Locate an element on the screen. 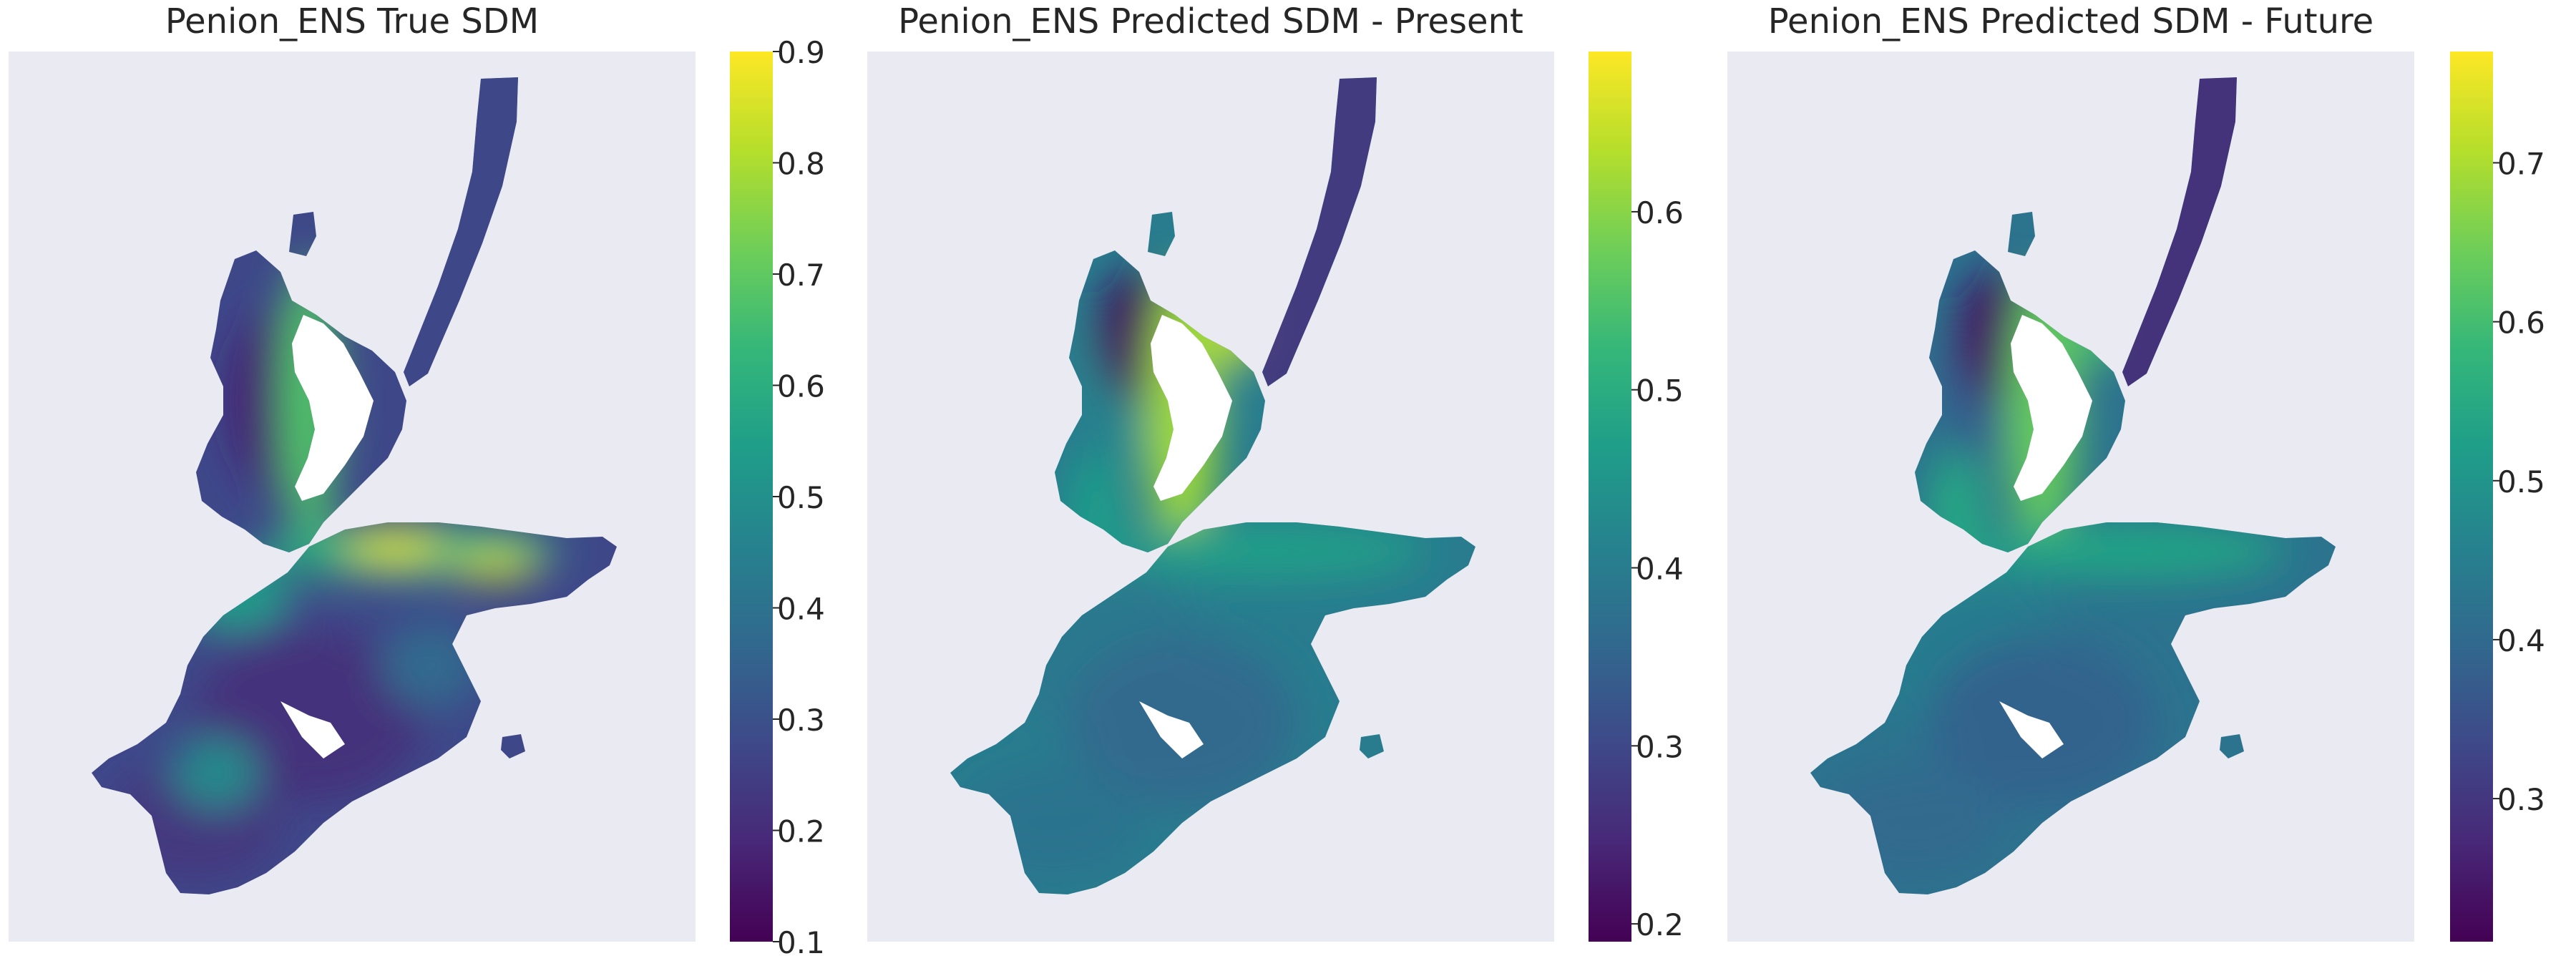 This screenshot has width=2576, height=966. panel-title-predicted-future: Penion_ENS Predicted SDM - Future is located at coordinates (2070, 21).